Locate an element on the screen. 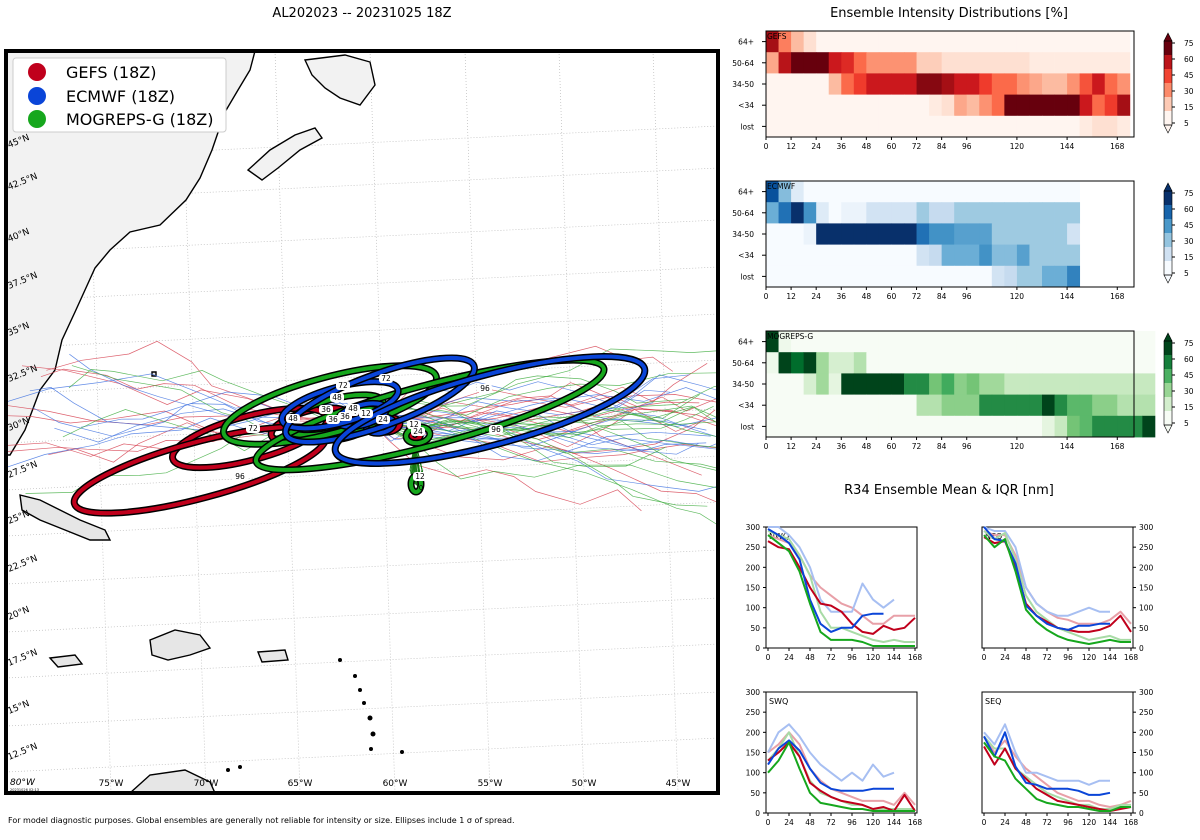  lesser-antilles is located at coordinates (315, 715).